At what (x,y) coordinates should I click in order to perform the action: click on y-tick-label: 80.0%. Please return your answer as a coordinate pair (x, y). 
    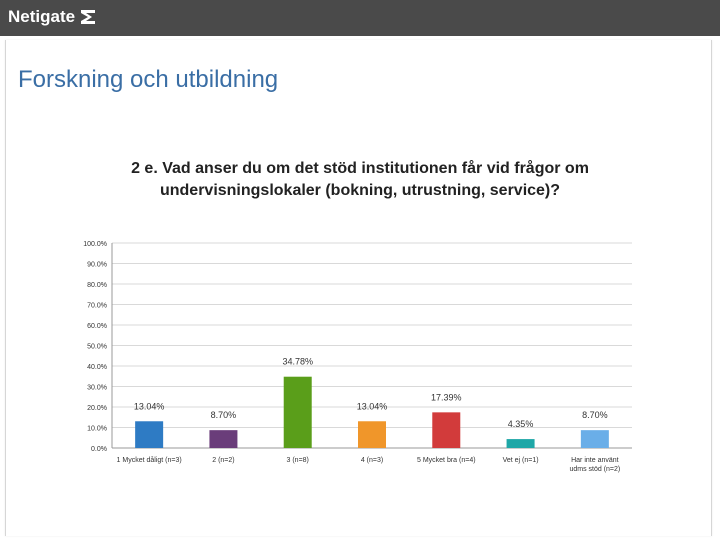
    Looking at the image, I should click on (97, 285).